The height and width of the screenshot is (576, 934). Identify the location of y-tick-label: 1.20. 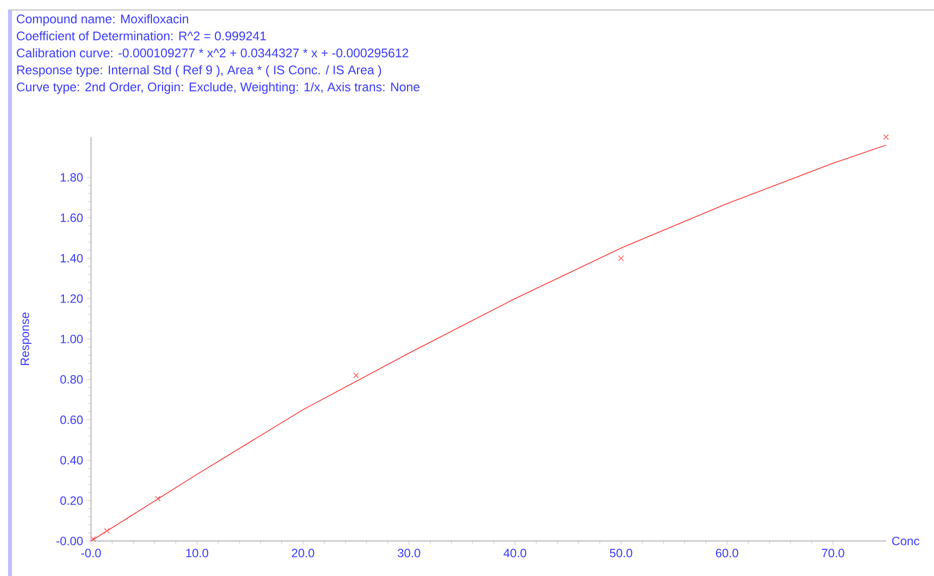
(71, 298).